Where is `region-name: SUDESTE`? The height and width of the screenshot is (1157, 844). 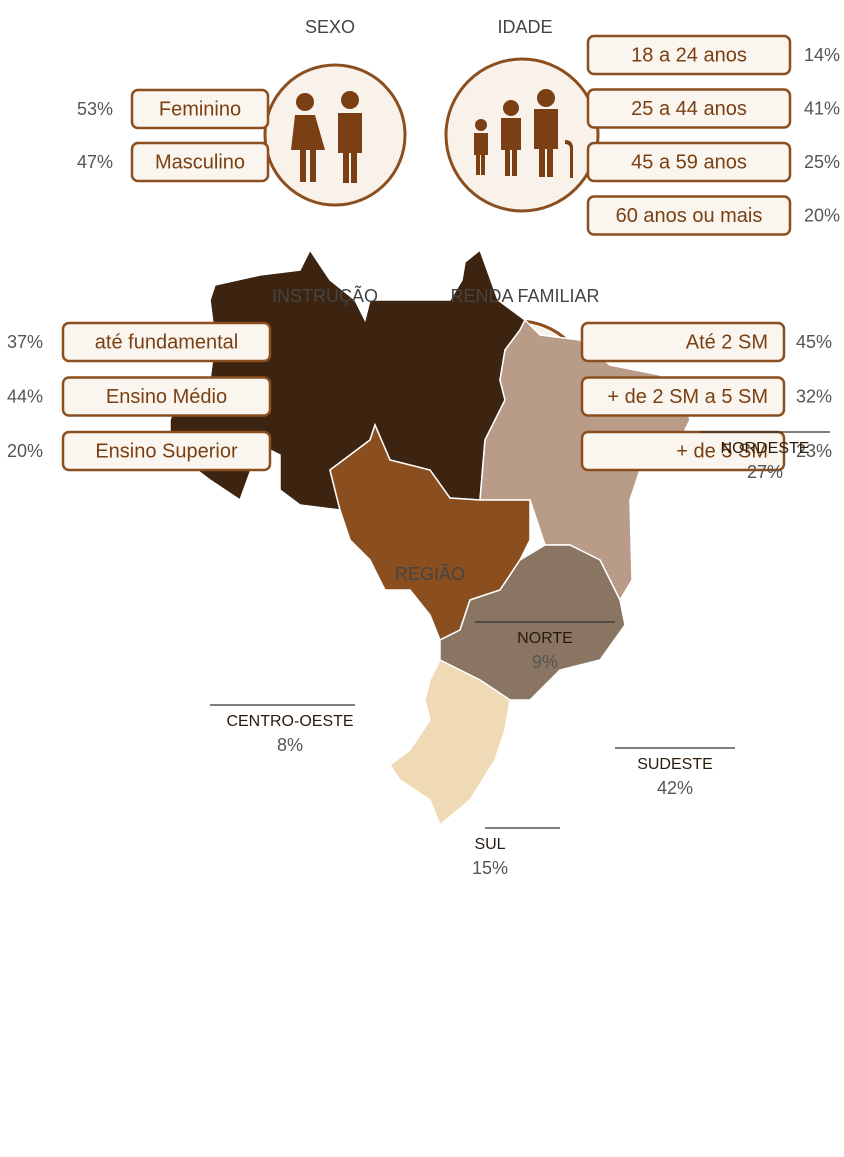
region-name: SUDESTE is located at coordinates (675, 764).